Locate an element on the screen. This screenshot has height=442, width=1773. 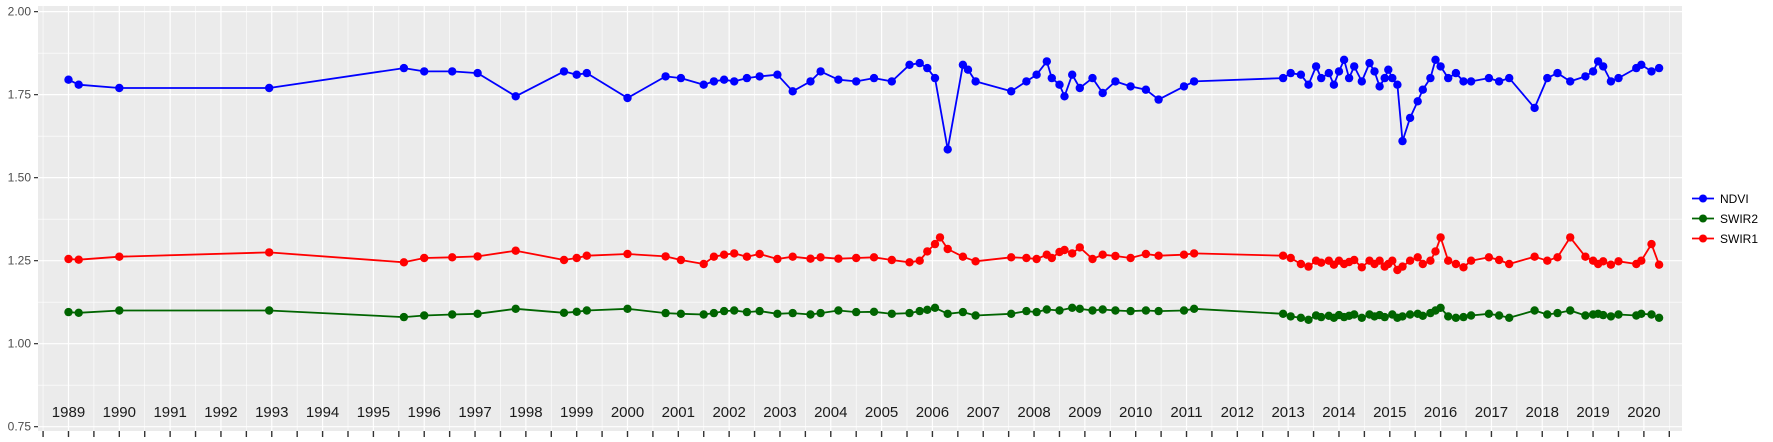
x-axis-label: 2014 is located at coordinates (1338, 412).